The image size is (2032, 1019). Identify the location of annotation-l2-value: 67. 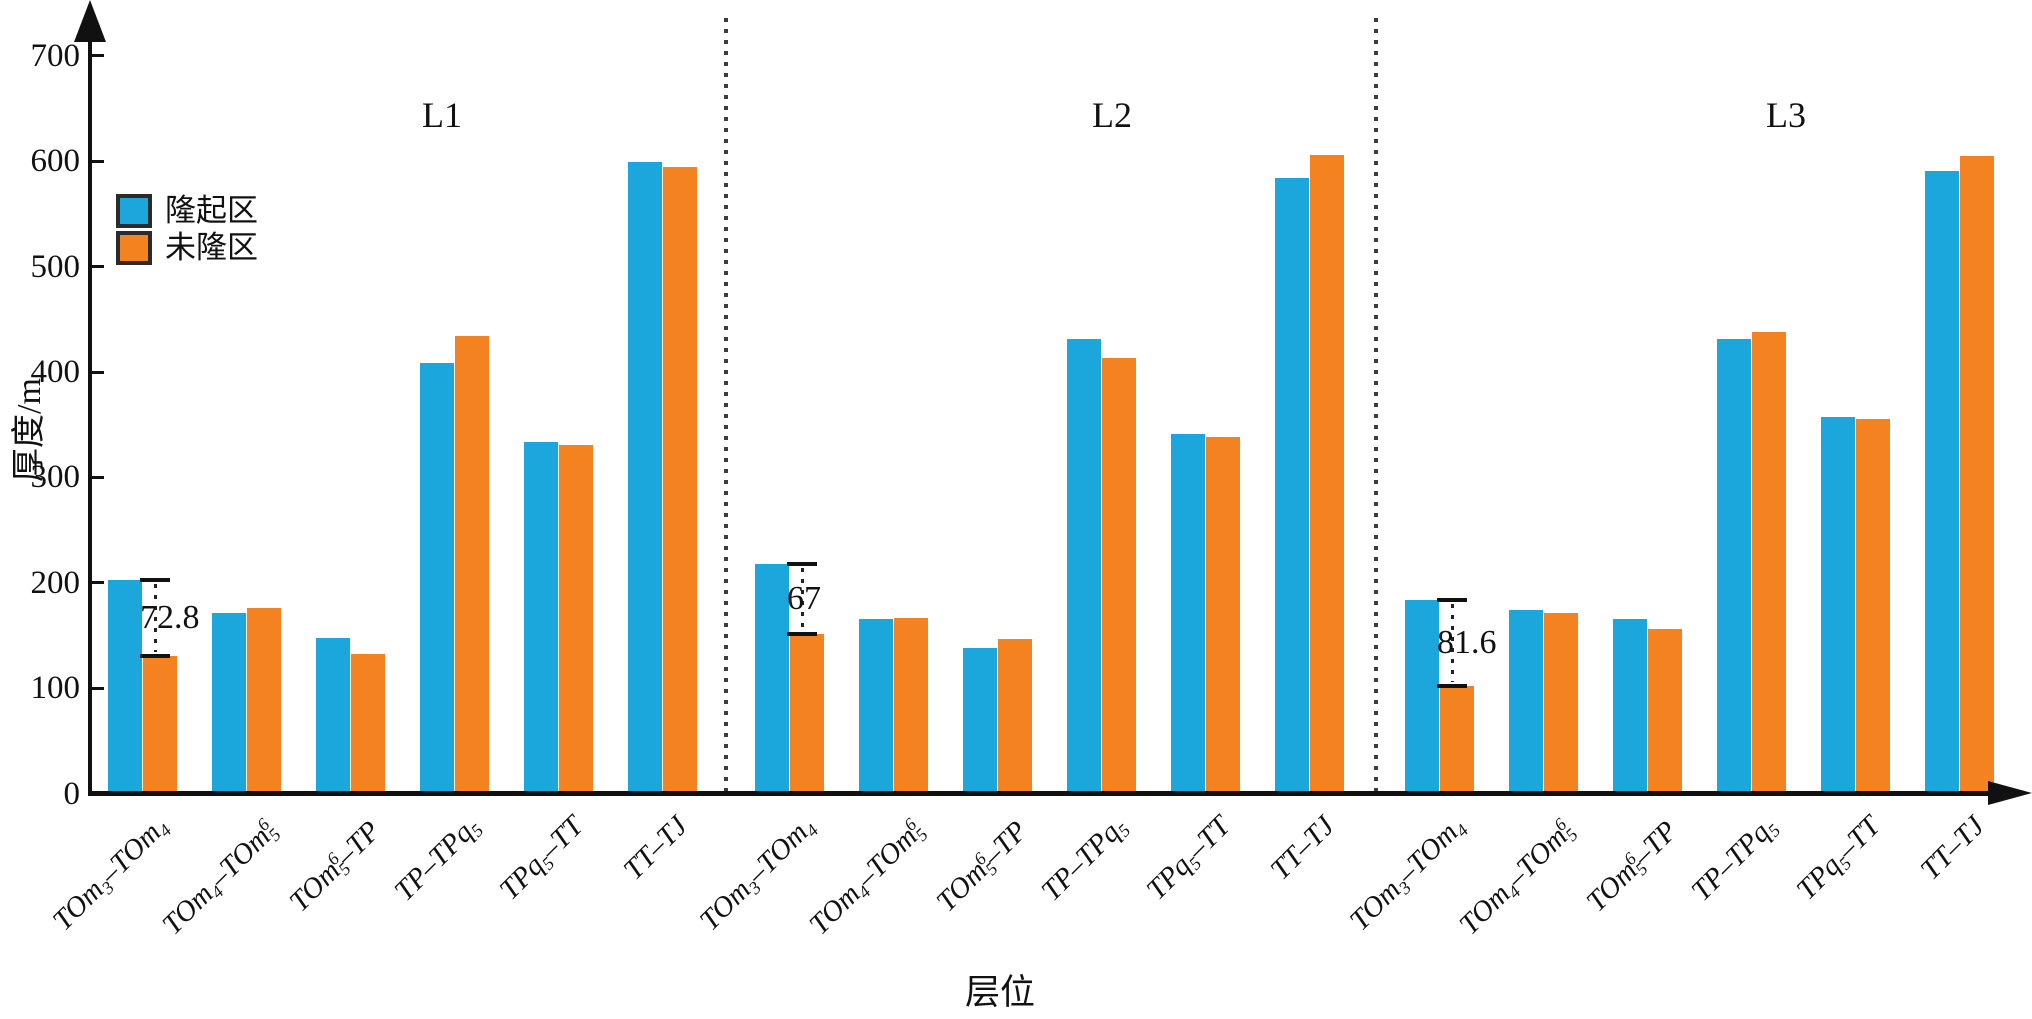
(804, 599).